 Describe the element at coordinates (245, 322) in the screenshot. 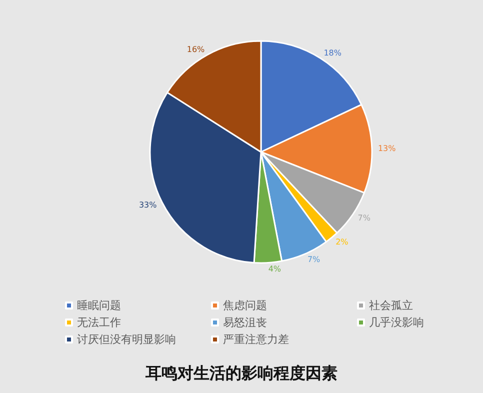

I see `legend-label: 易怒沮丧` at that location.